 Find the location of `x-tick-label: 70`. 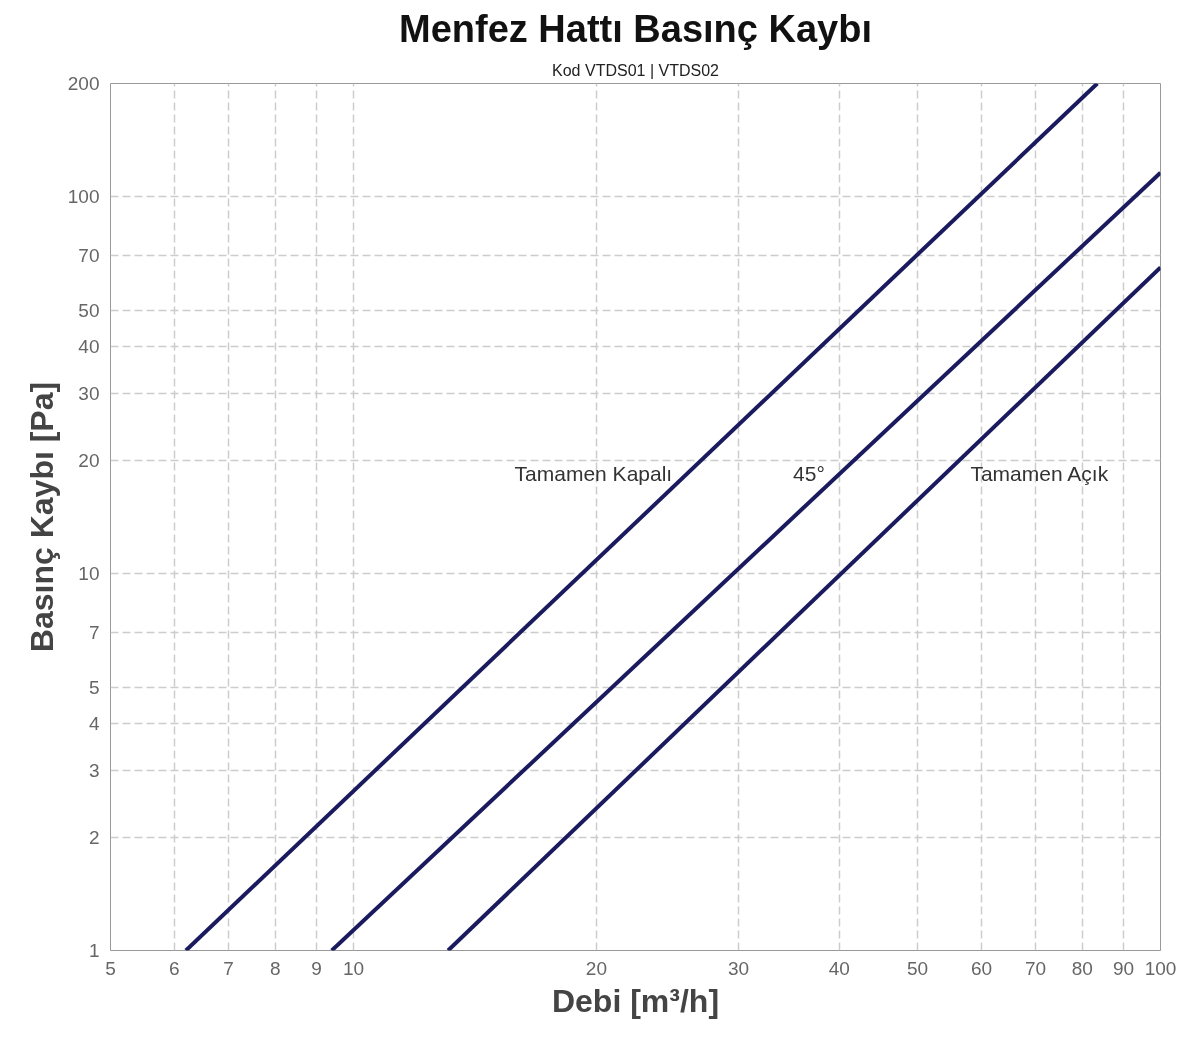

x-tick-label: 70 is located at coordinates (1035, 968).